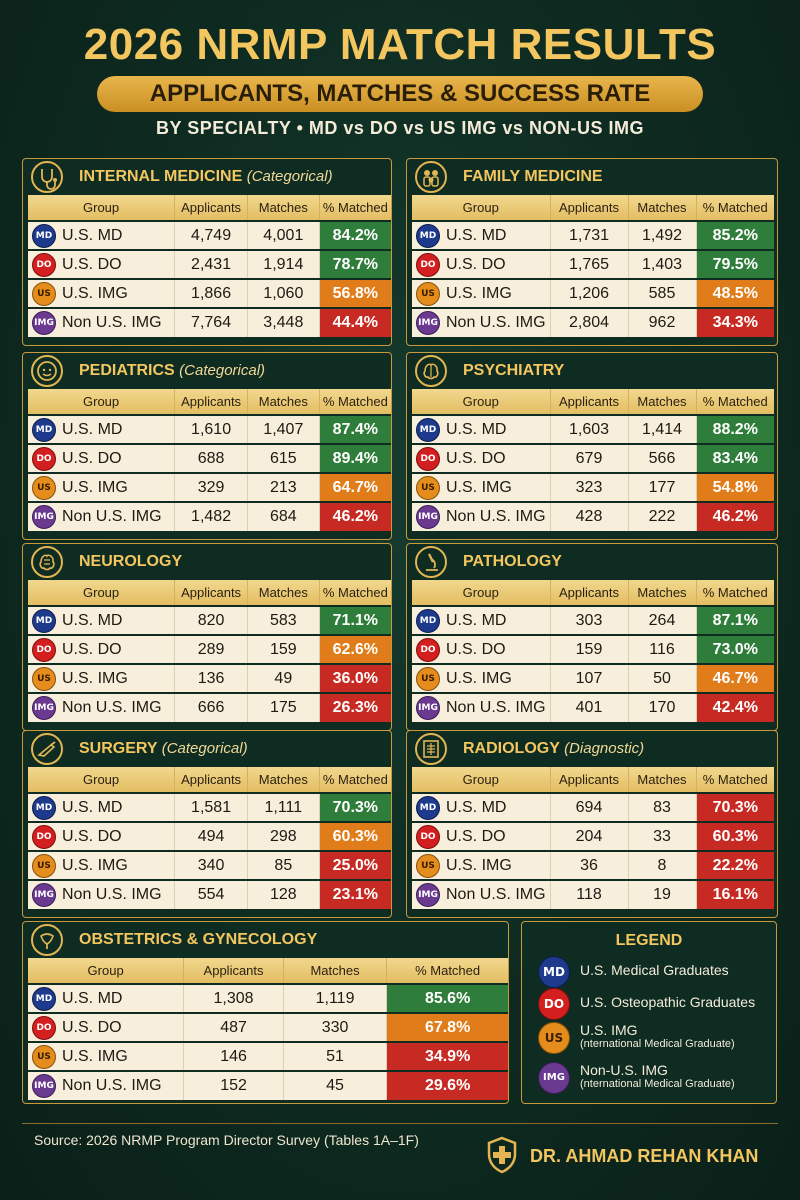  I want to click on applicants-cell: 428, so click(589, 516).